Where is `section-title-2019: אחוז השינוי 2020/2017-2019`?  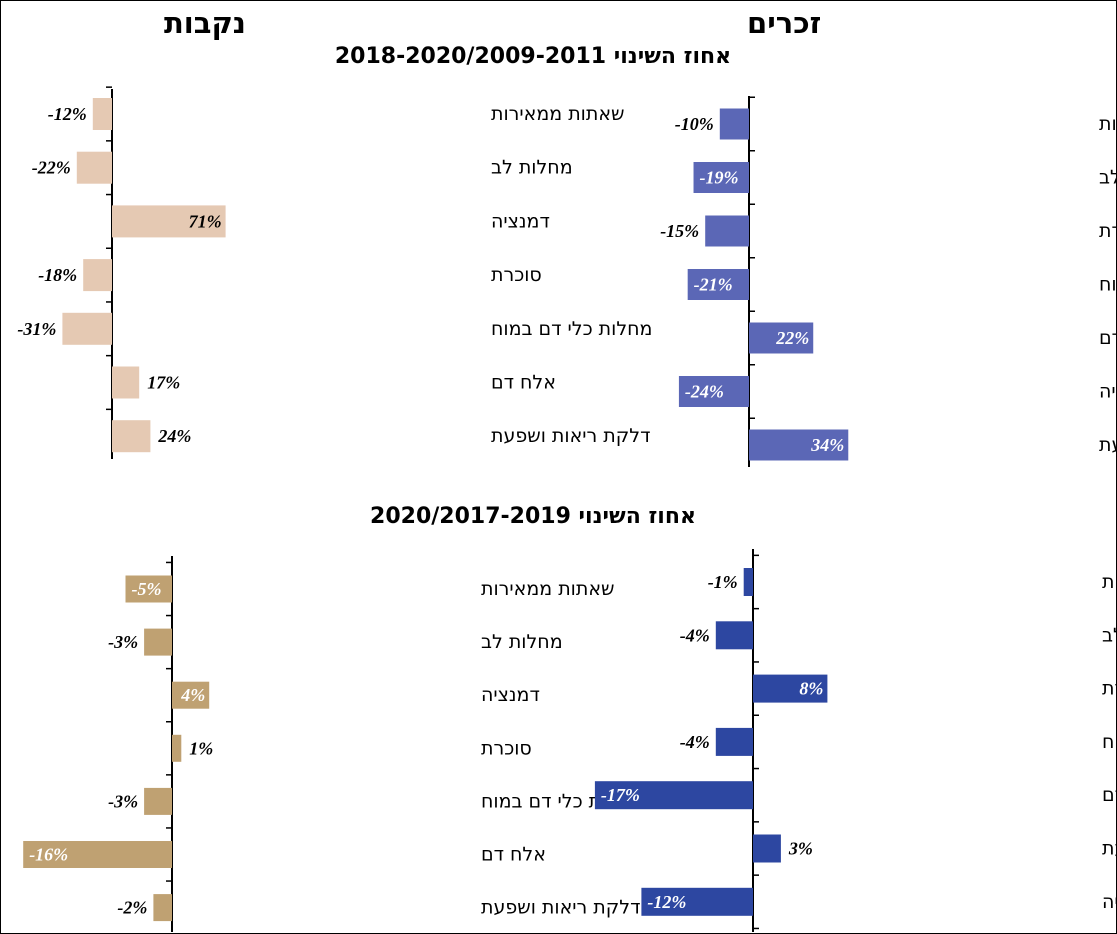
section-title-2019: אחוז השינוי 2020/2017-2019 is located at coordinates (533, 516).